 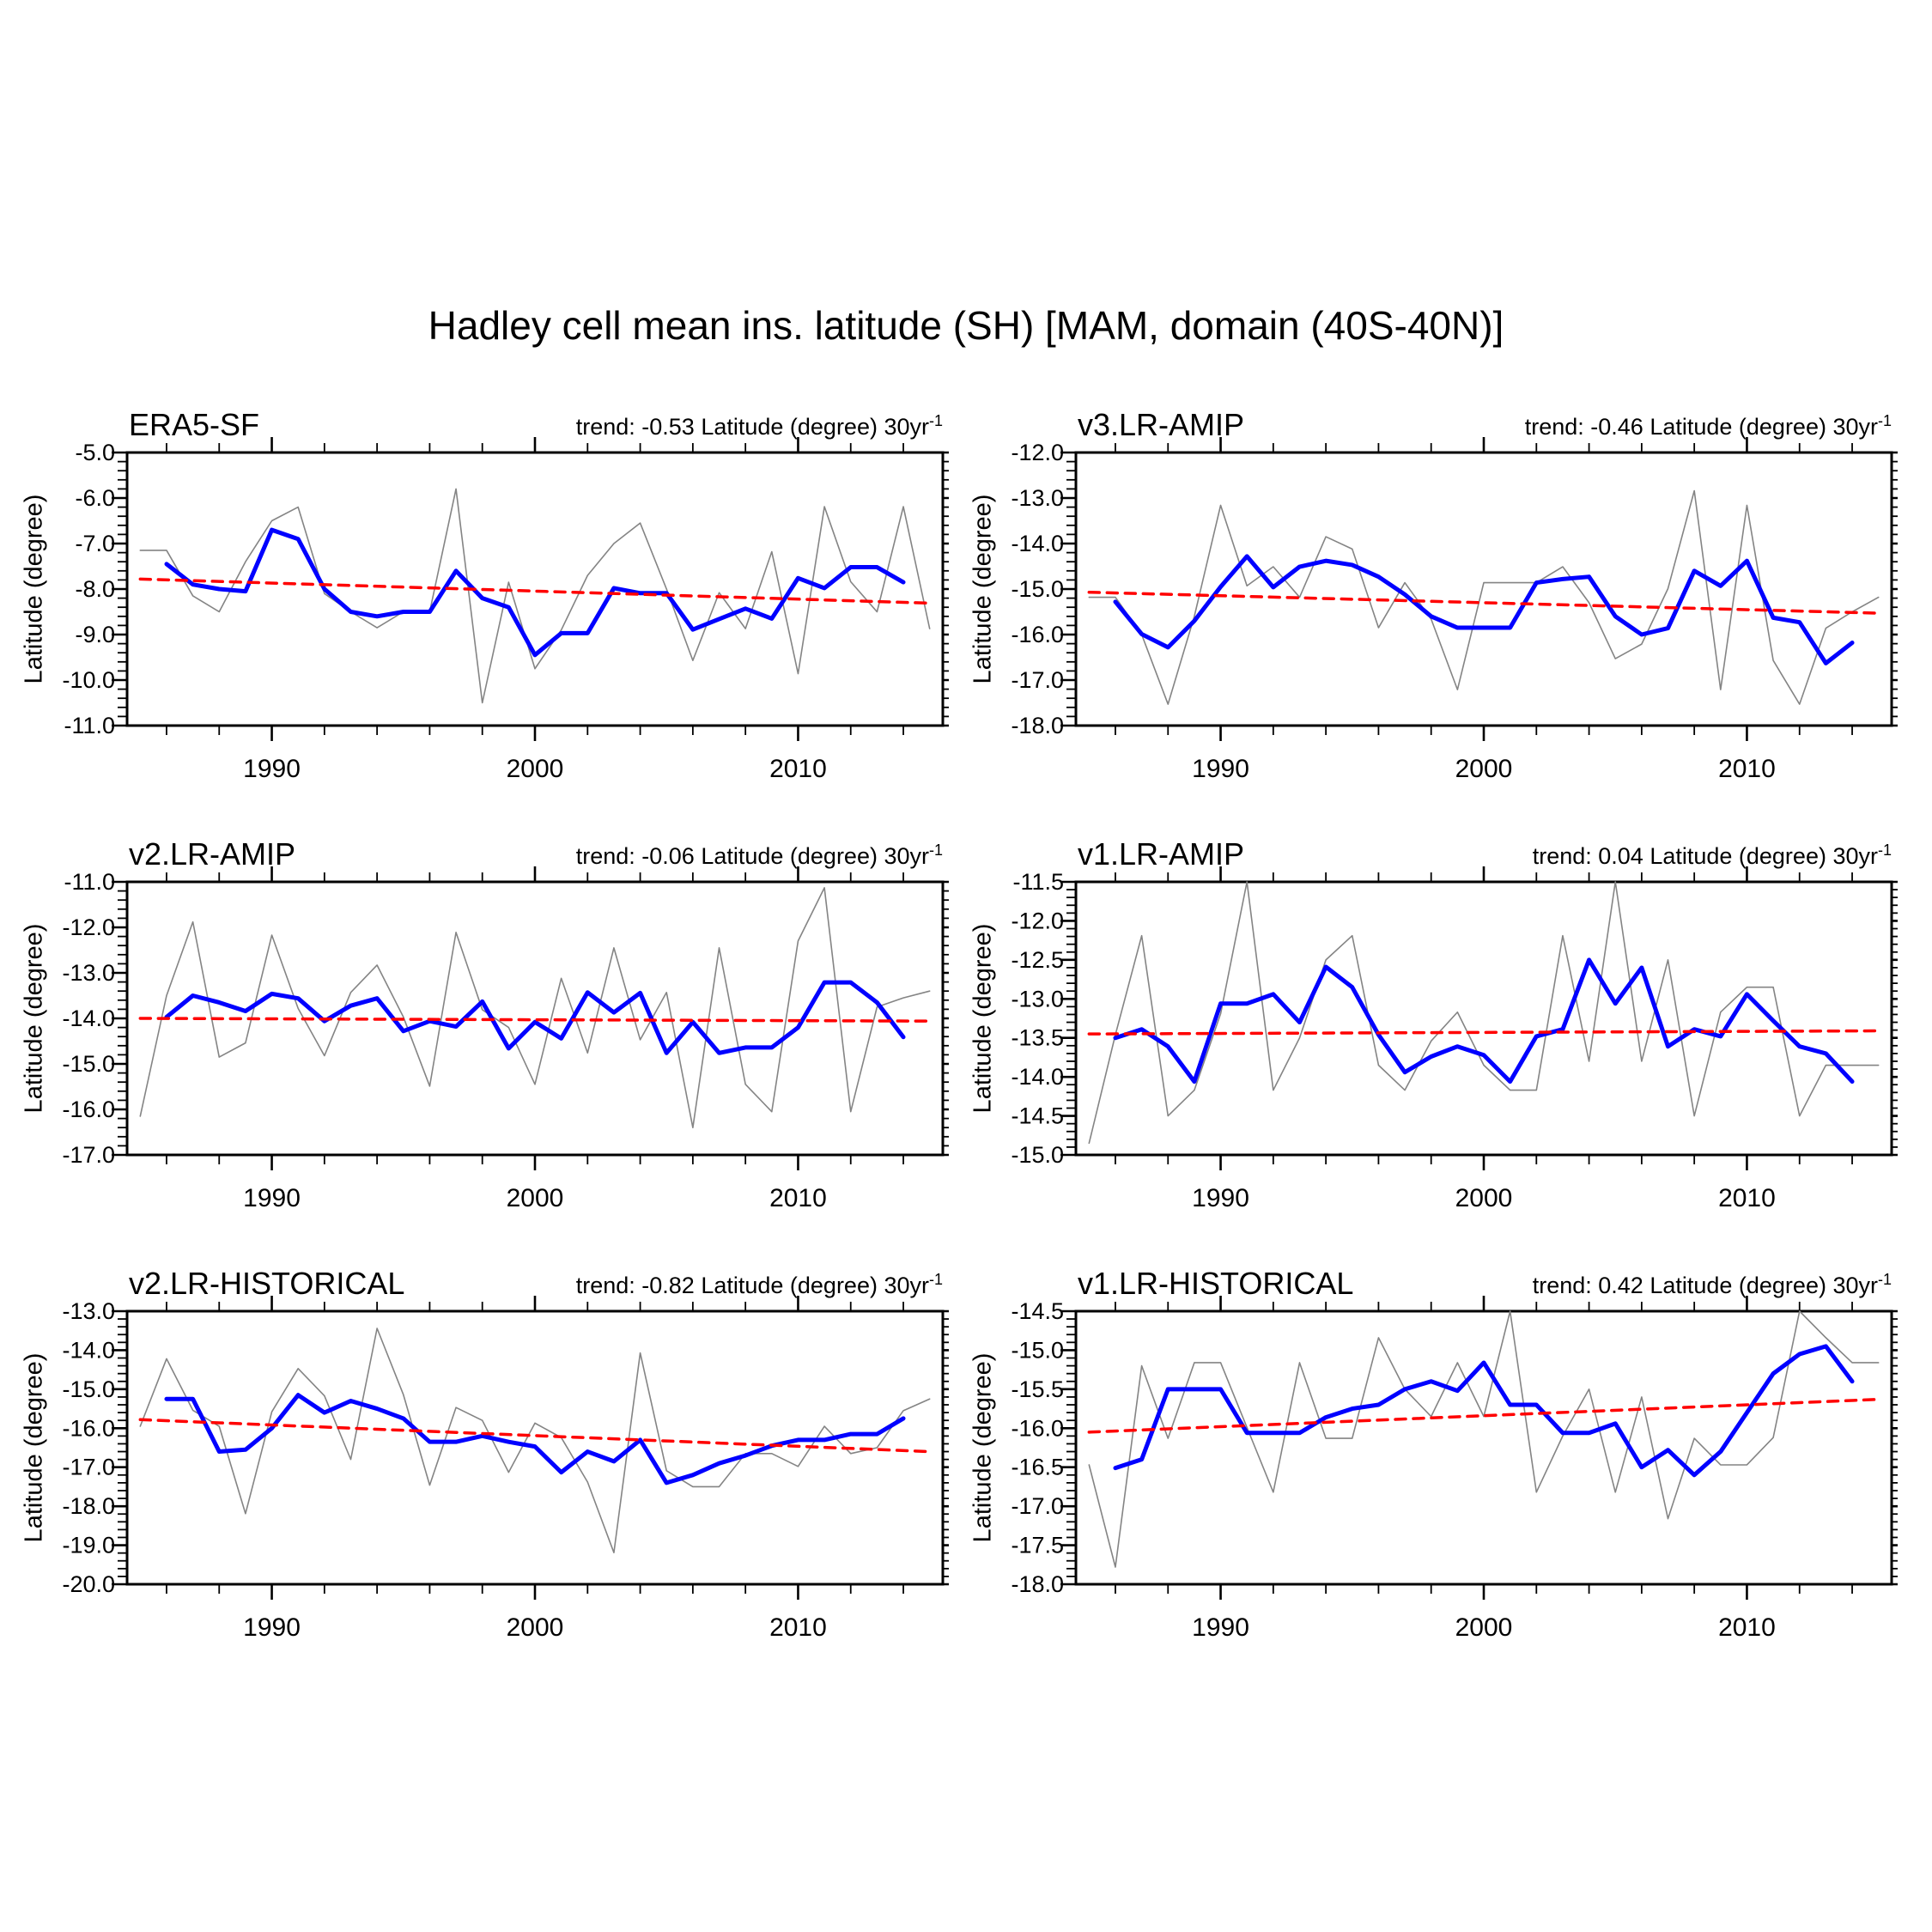 What do you see at coordinates (1701, 427) in the screenshot?
I see `trend-text: trend: -0.46 Latitude (degree) 30yr` at bounding box center [1701, 427].